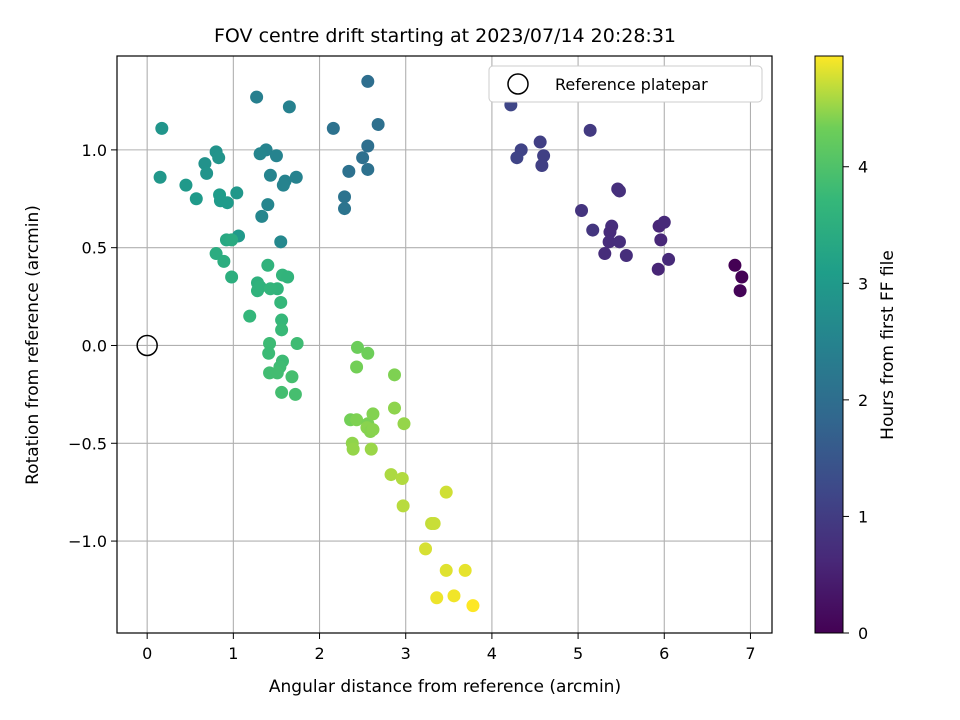  I want to click on y-tick-label: 1.0, so click(94, 150).